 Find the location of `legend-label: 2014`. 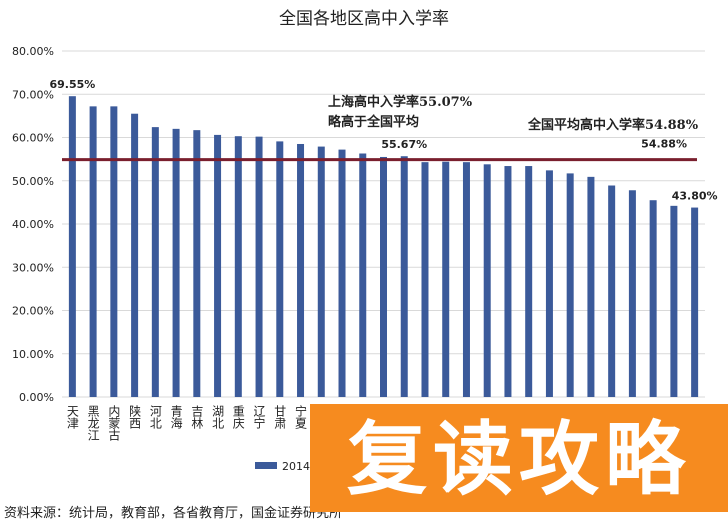

legend-label: 2014 is located at coordinates (296, 466).